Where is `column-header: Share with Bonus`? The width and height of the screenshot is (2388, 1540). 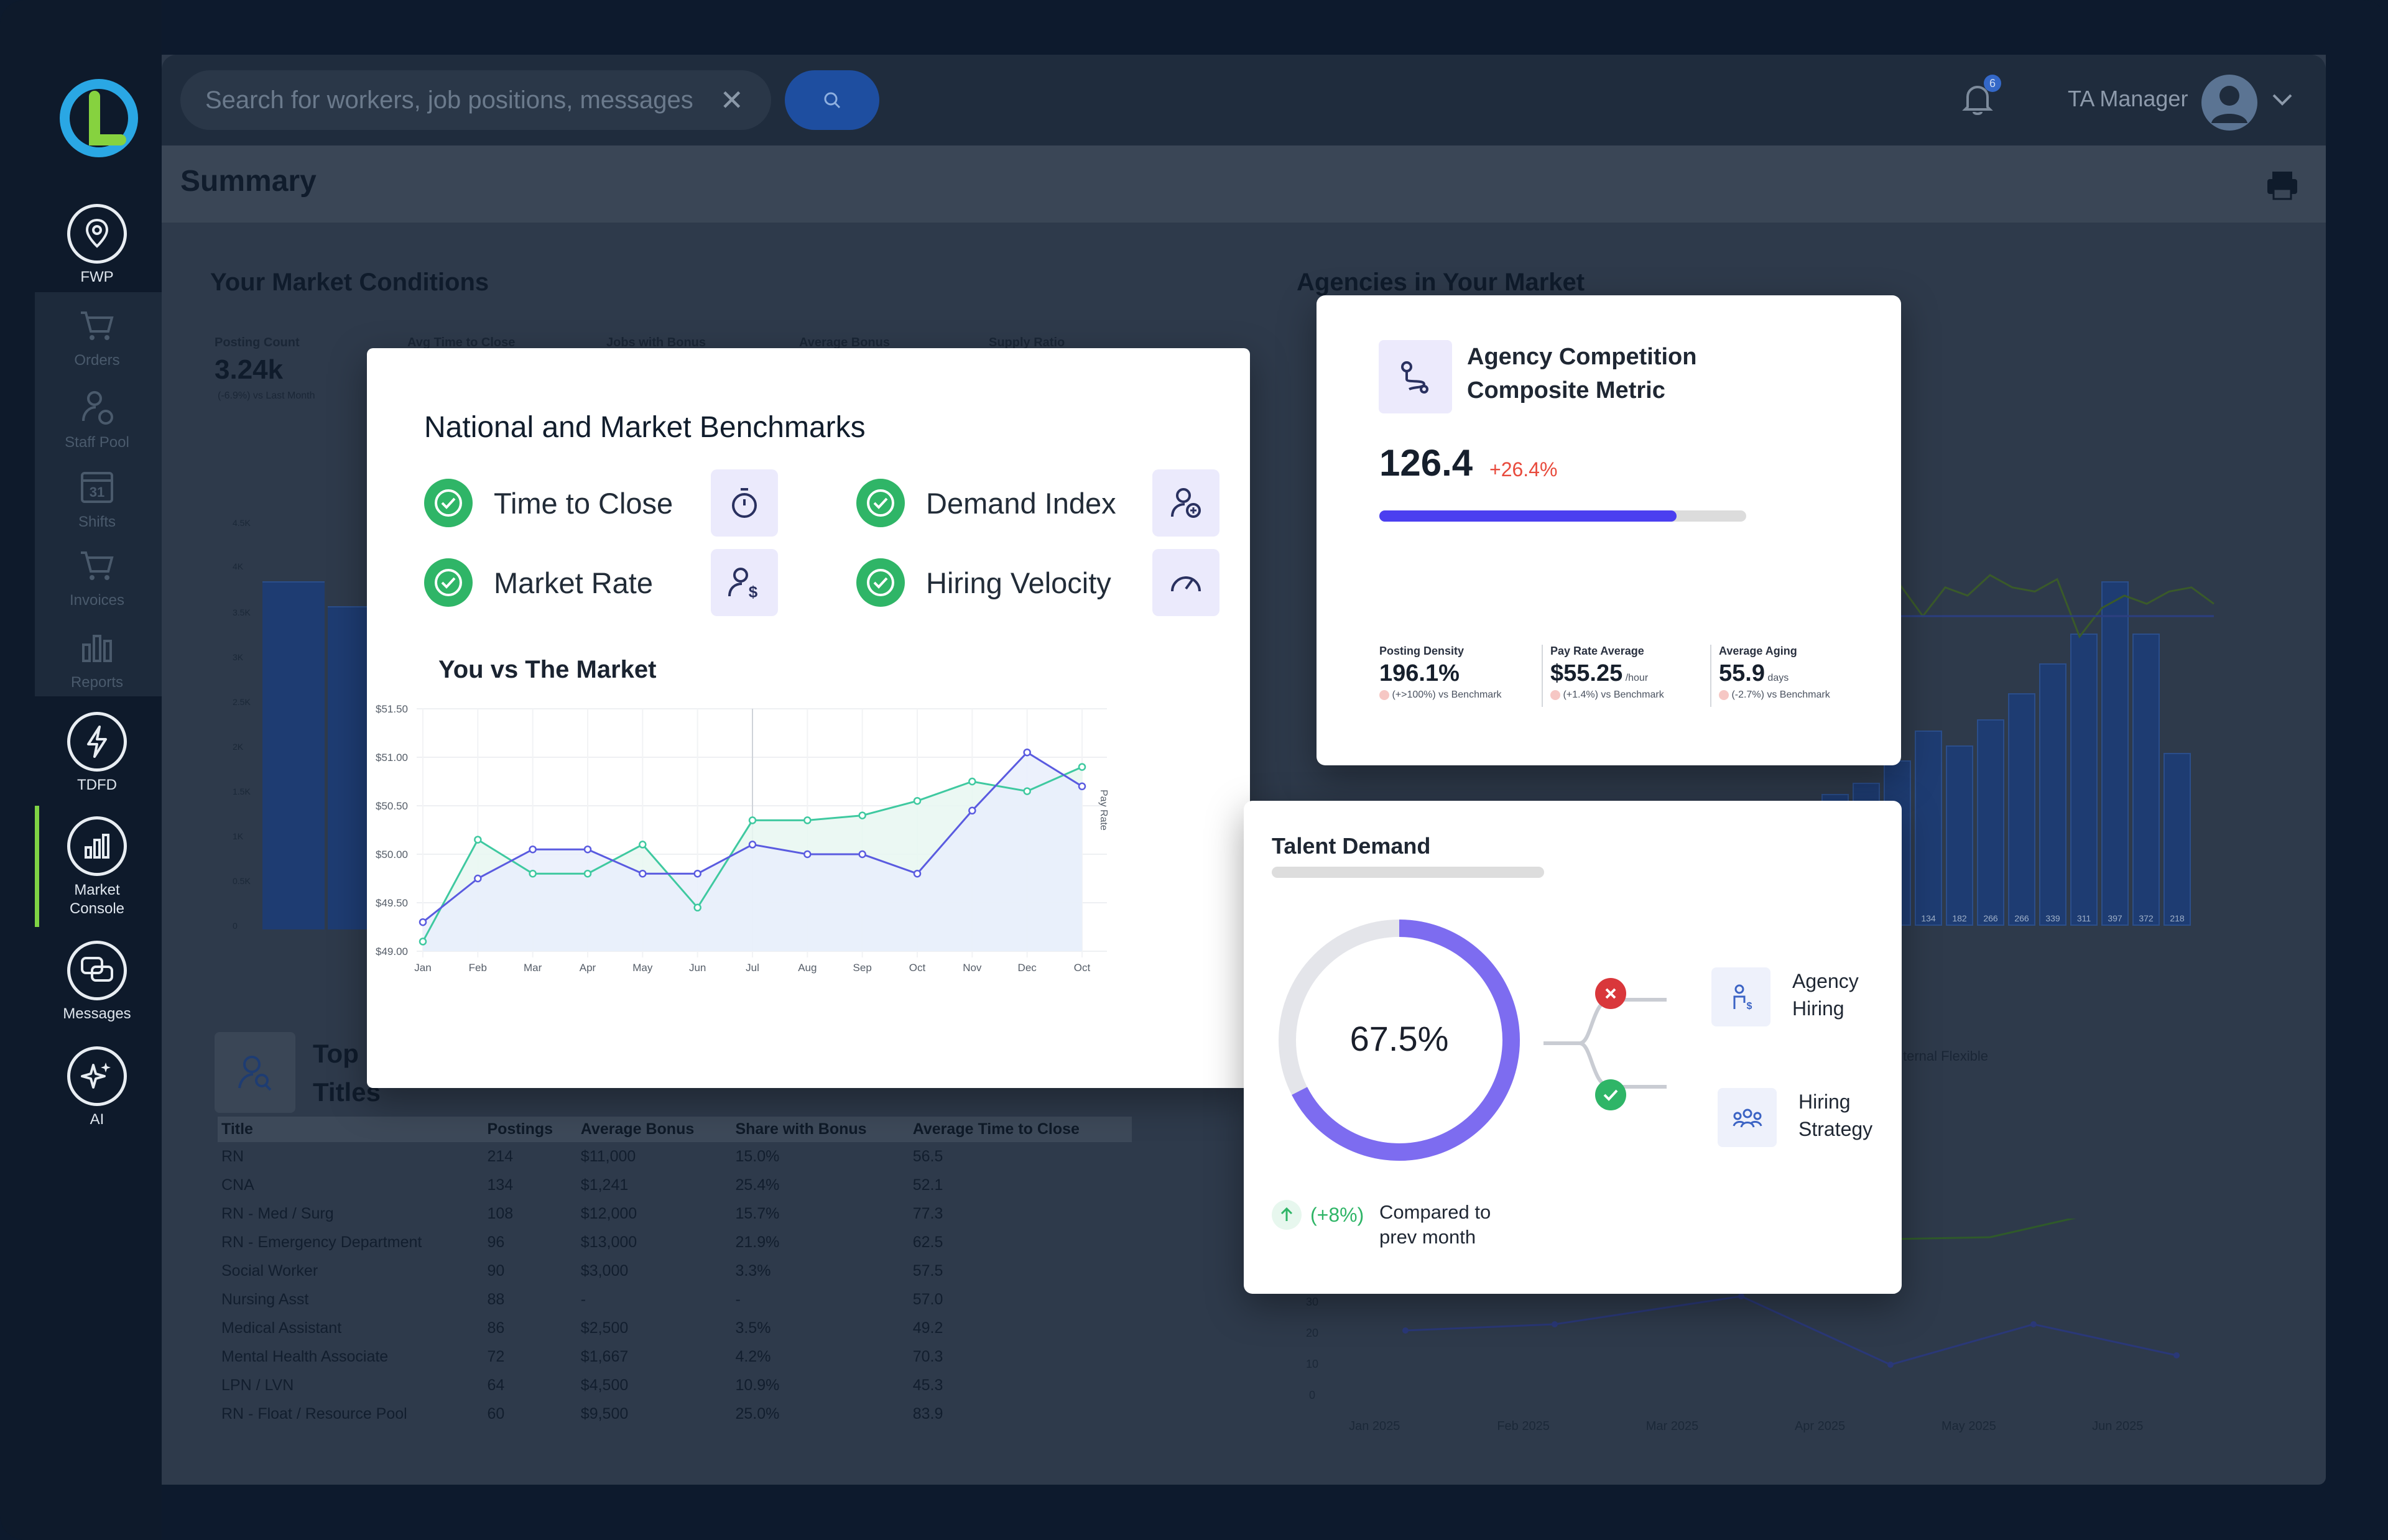 column-header: Share with Bonus is located at coordinates (820, 1129).